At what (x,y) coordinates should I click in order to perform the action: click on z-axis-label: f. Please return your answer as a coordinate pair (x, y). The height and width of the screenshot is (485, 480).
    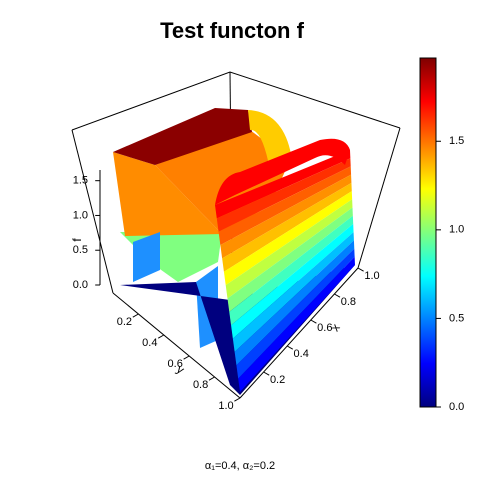
    Looking at the image, I should click on (77, 240).